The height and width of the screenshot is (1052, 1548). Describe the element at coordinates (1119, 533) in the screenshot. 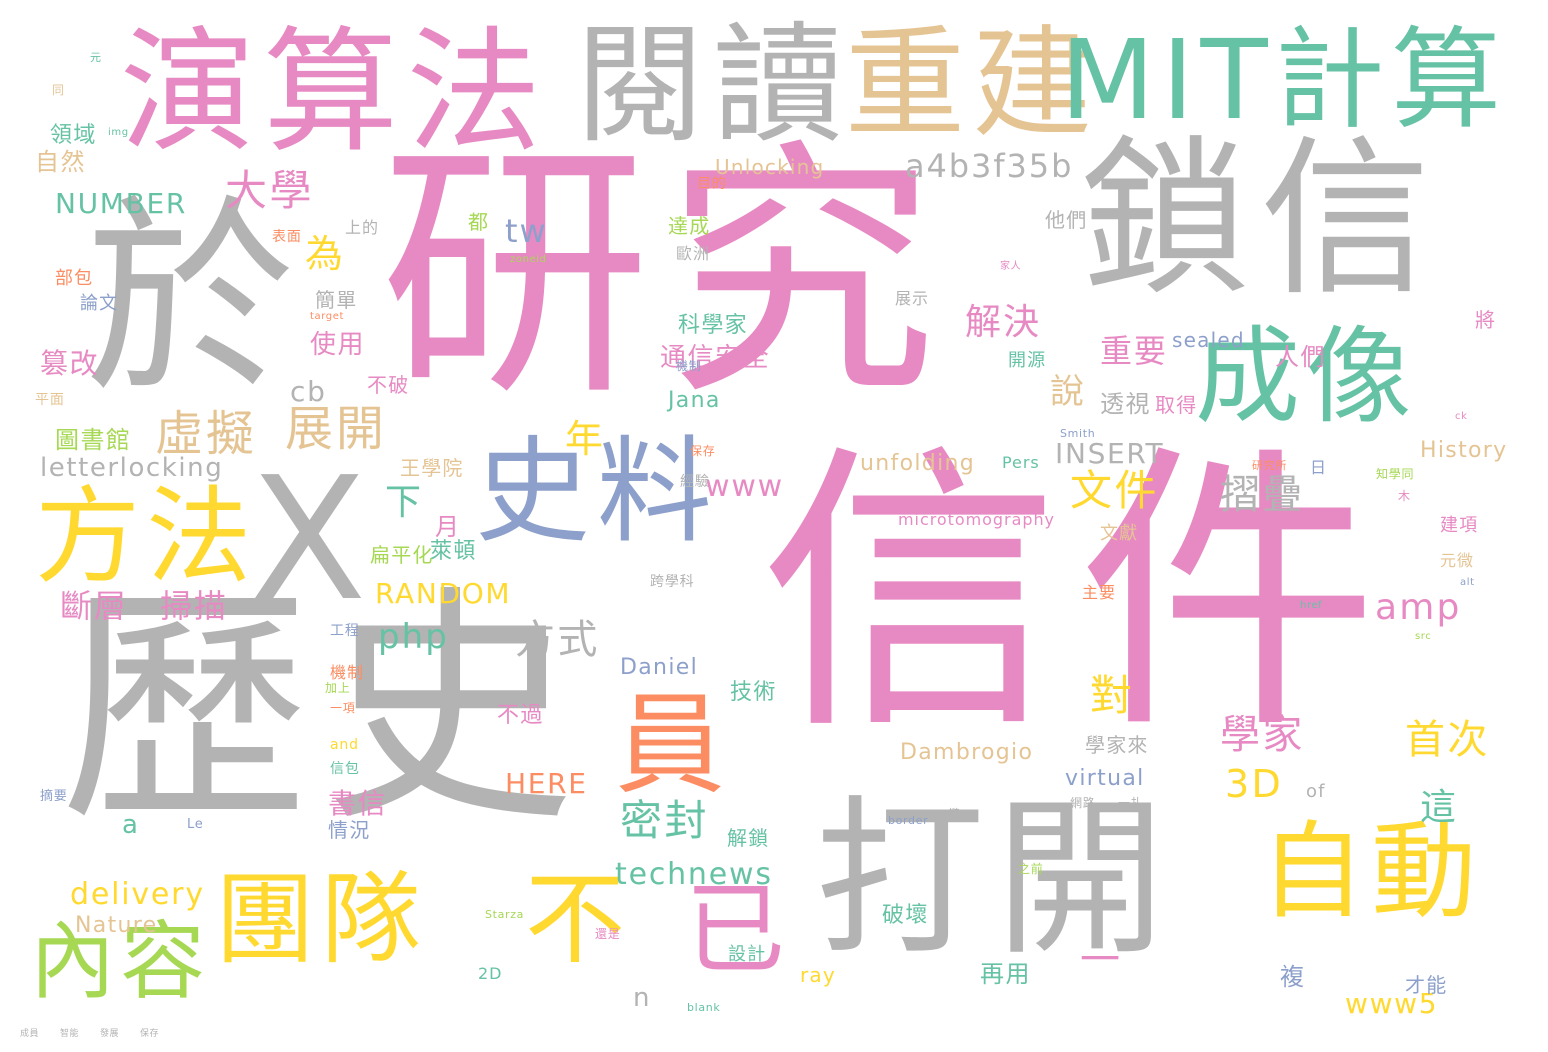

I see `cloud-word-123: 文獻` at that location.